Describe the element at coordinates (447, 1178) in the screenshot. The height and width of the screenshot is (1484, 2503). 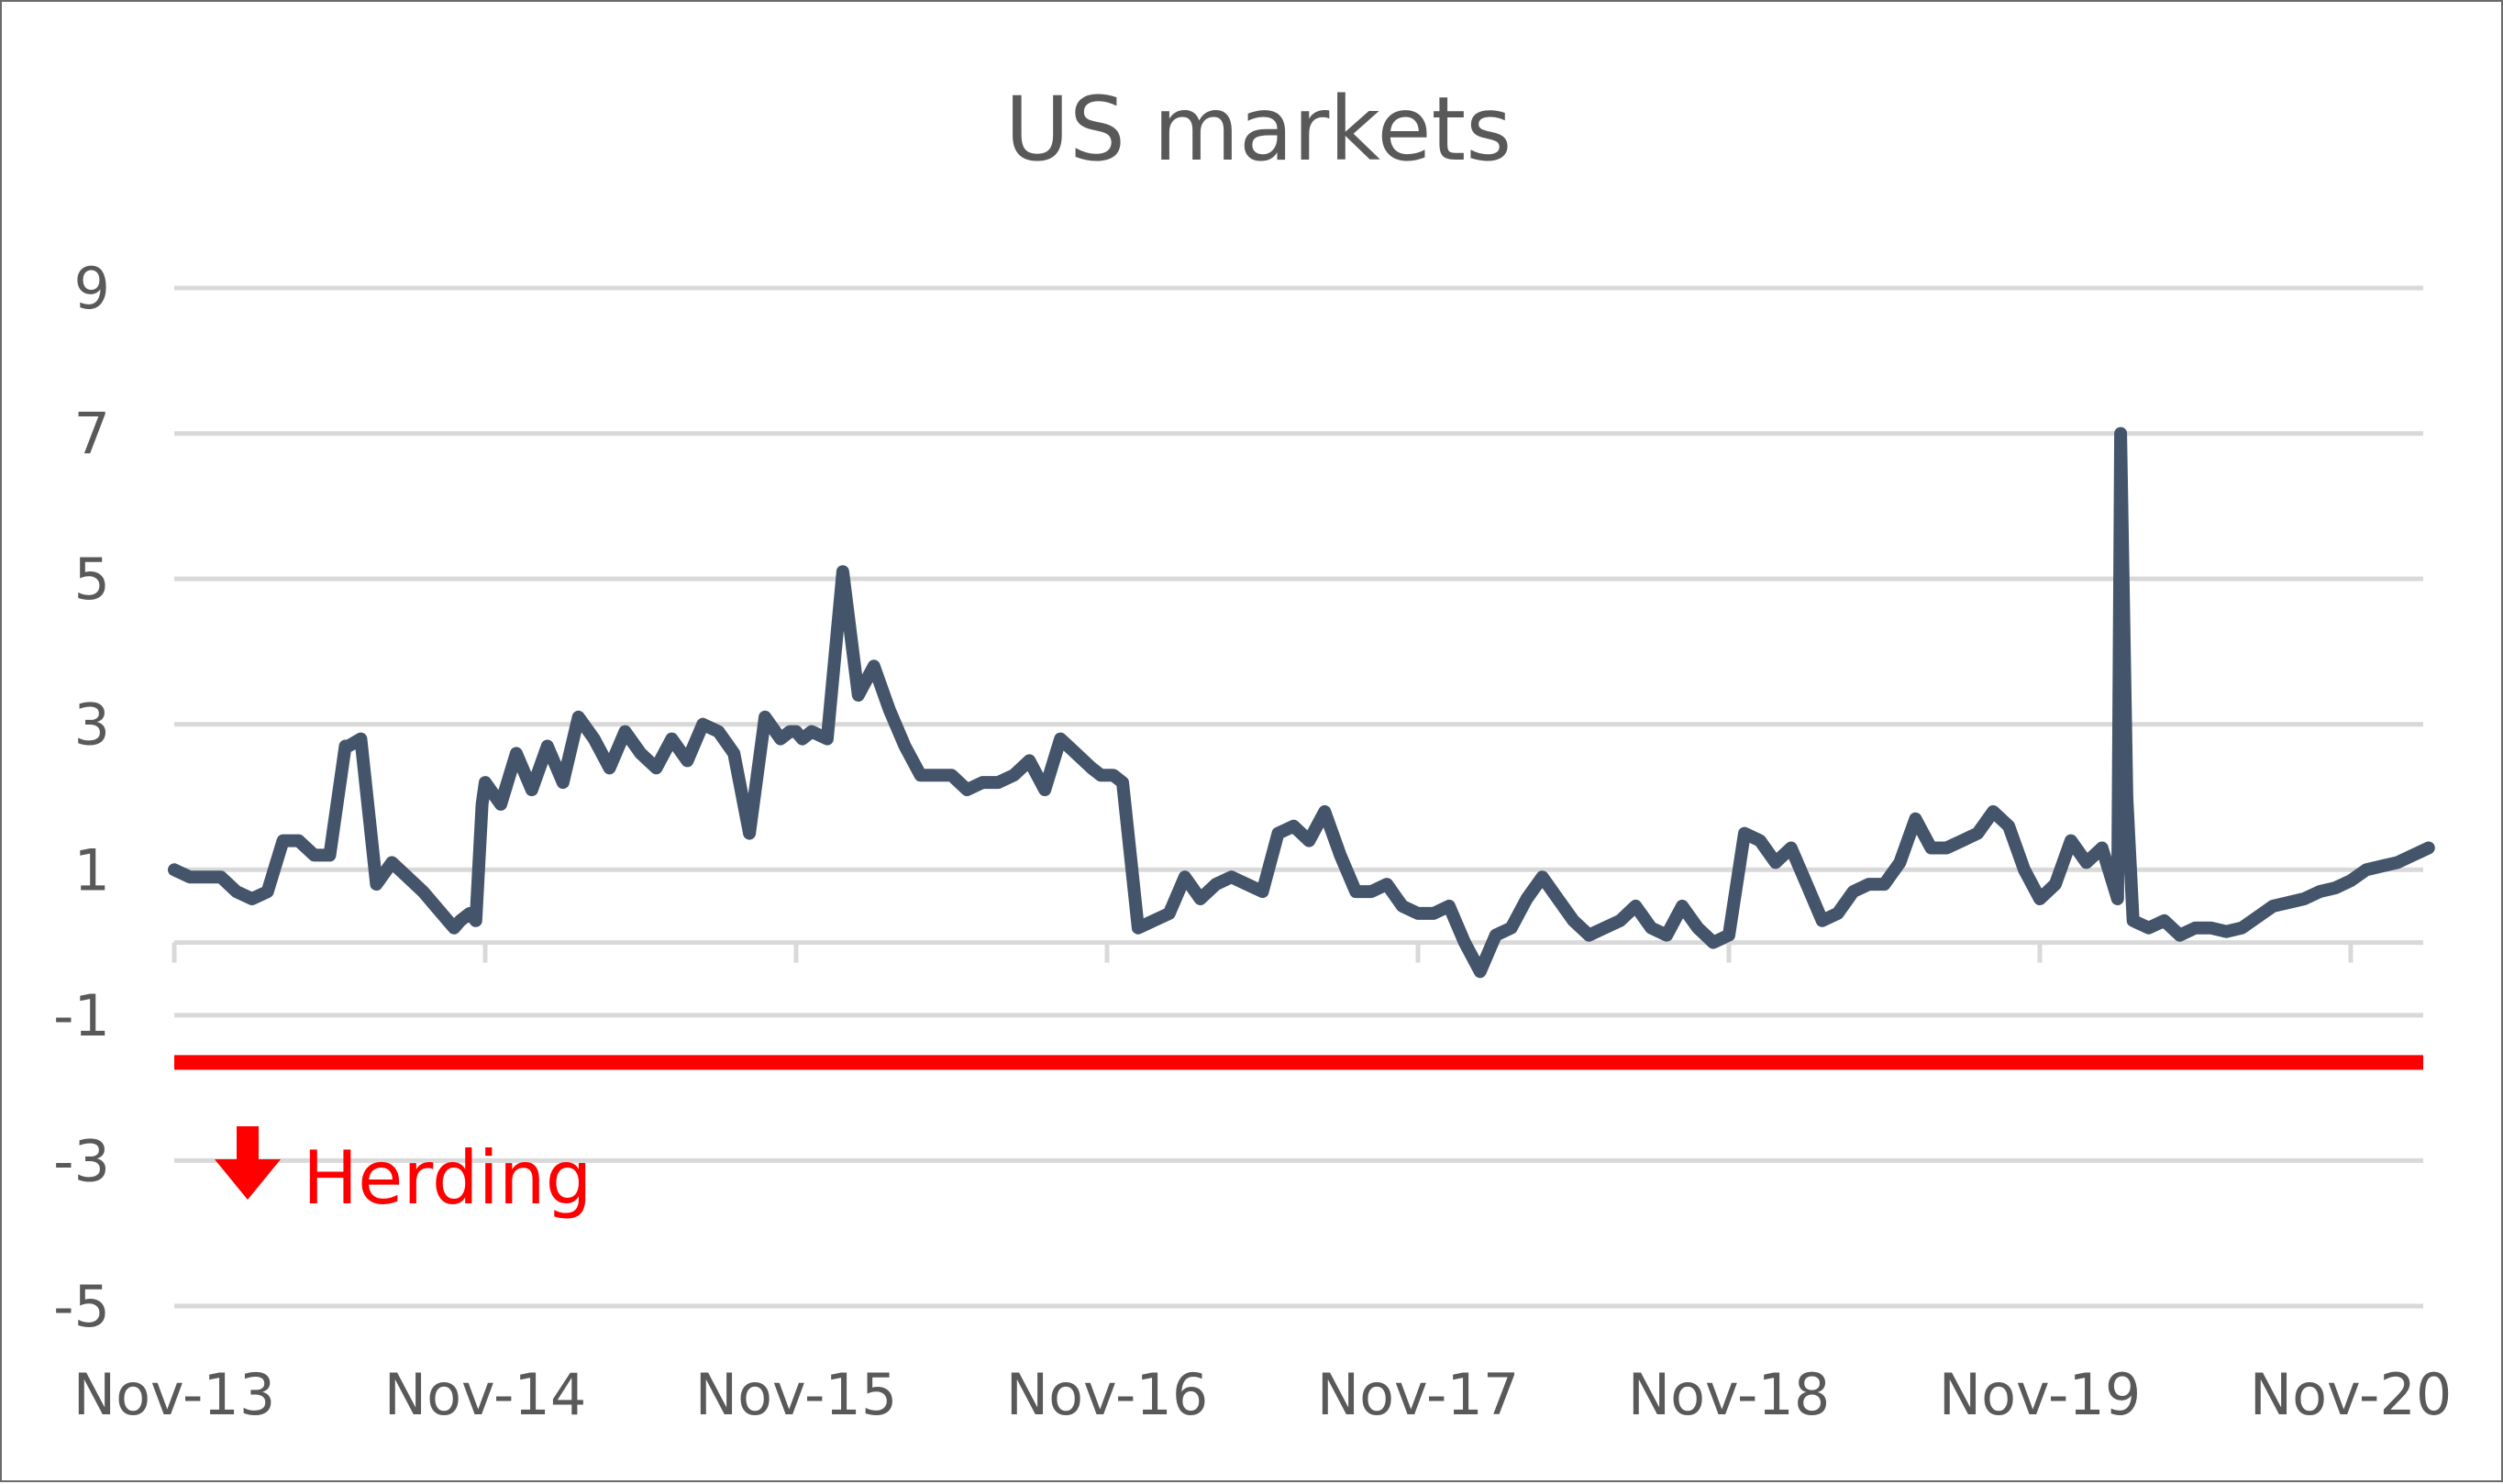
I see `herding-label: Herding` at that location.